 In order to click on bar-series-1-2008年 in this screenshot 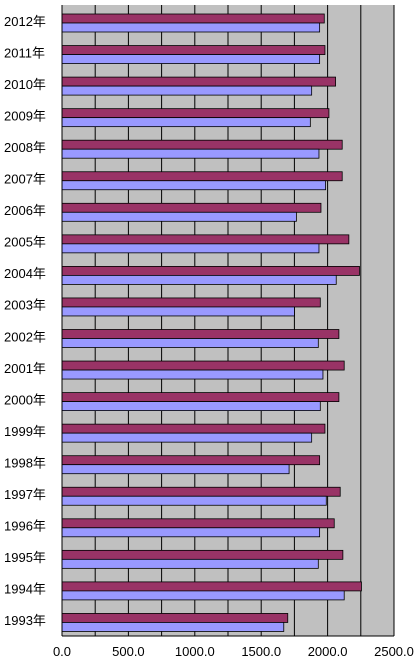, I will do `click(202, 144)`.